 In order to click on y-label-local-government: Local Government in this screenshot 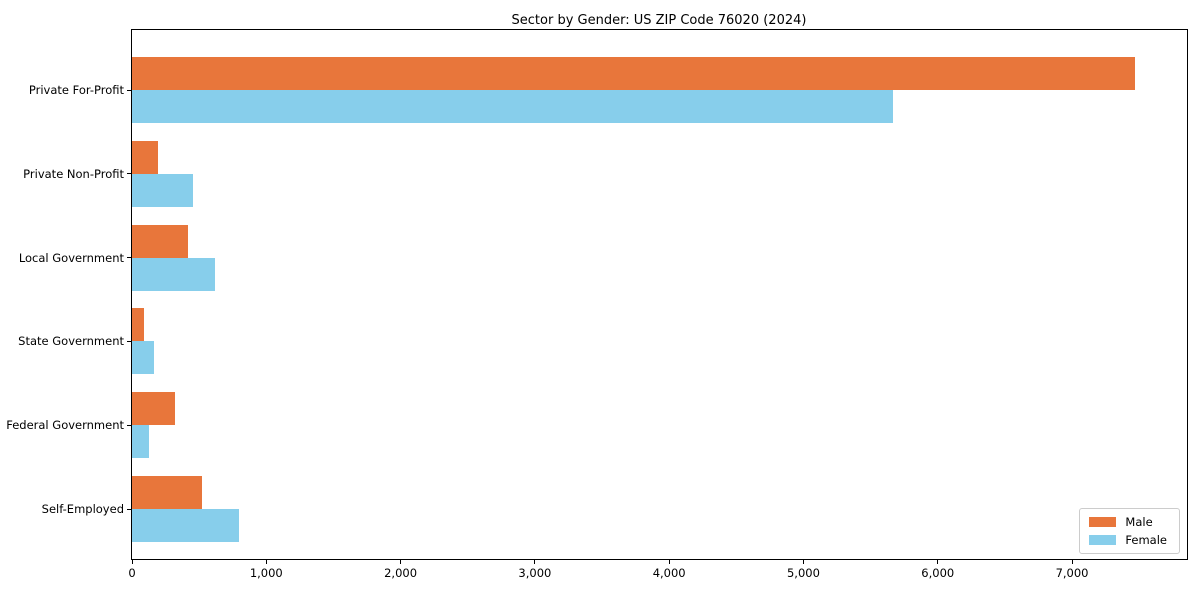, I will do `click(71, 257)`.